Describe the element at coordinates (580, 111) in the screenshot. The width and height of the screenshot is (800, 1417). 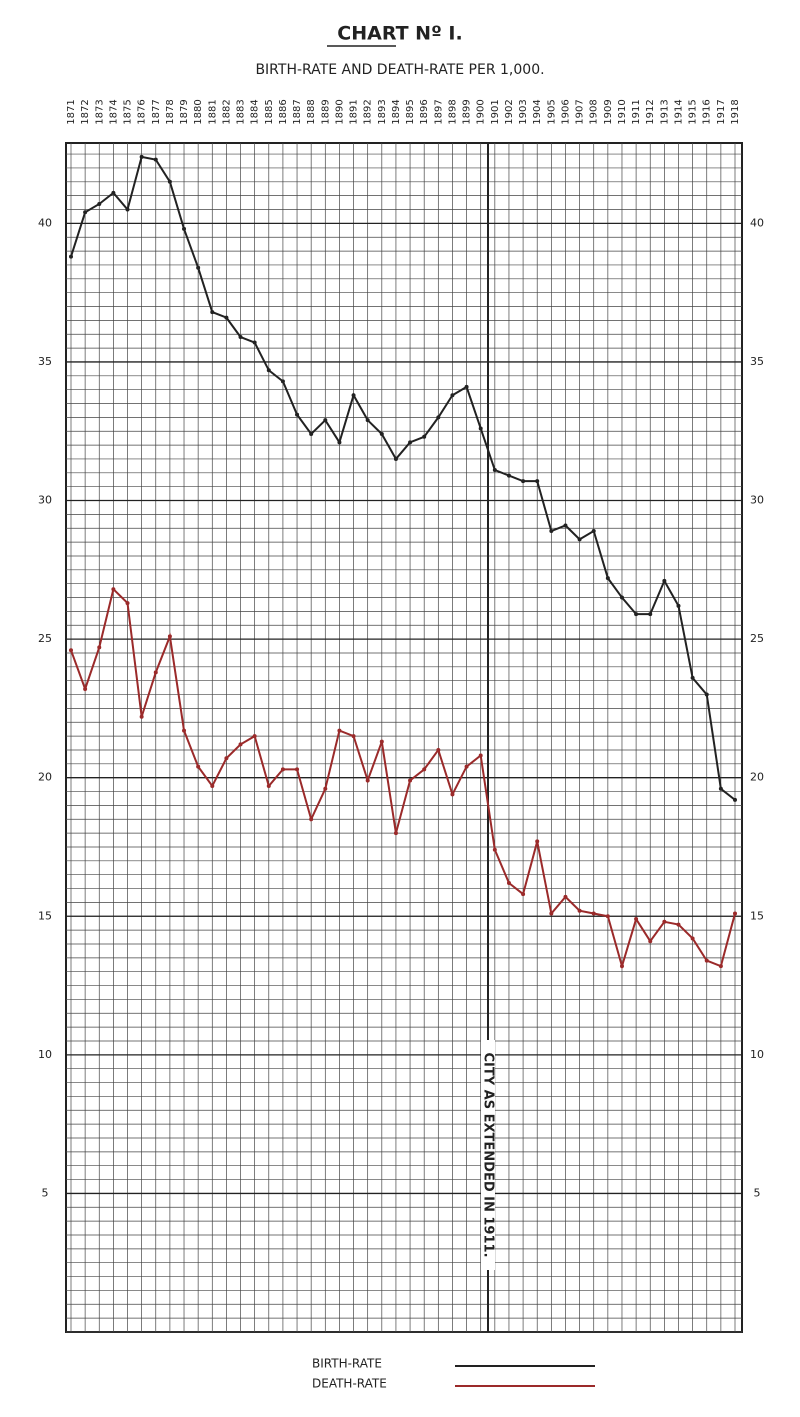
I see `x-tick-label: 1907` at that location.